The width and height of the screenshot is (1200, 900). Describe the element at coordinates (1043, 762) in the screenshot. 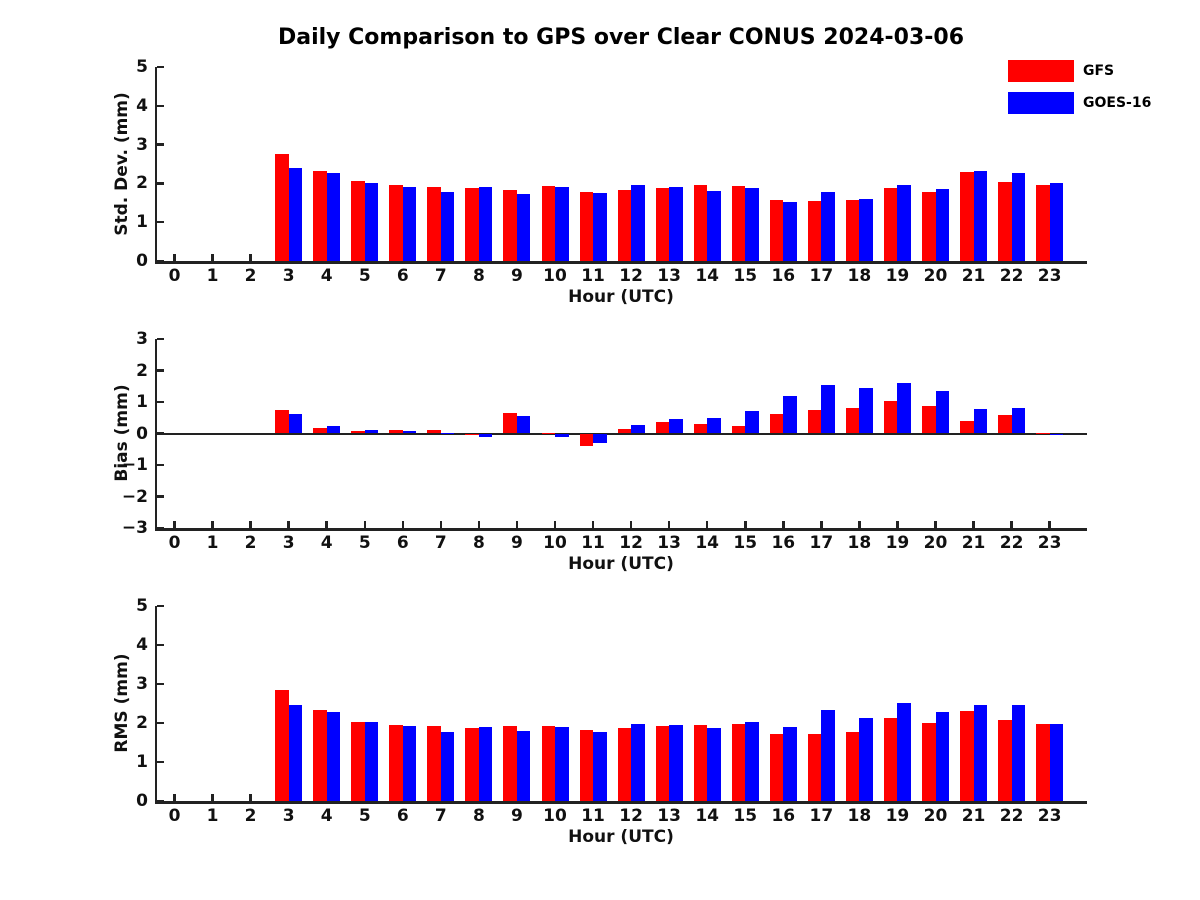

I see `bar-gfs-h23` at that location.